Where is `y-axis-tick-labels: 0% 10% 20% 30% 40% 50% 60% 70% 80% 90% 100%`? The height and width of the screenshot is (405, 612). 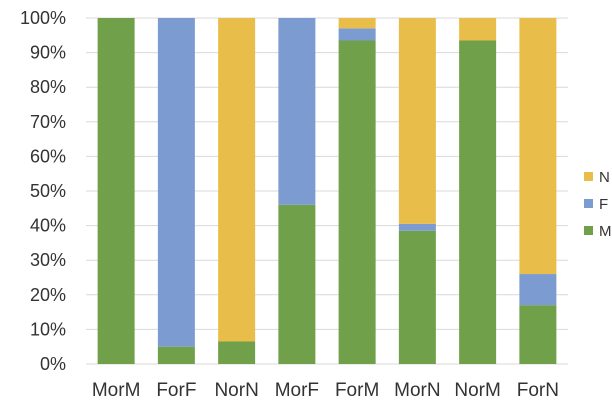 y-axis-tick-labels: 0% 10% 20% 30% 40% 50% 60% 70% 80% 90% 100% is located at coordinates (43, 191).